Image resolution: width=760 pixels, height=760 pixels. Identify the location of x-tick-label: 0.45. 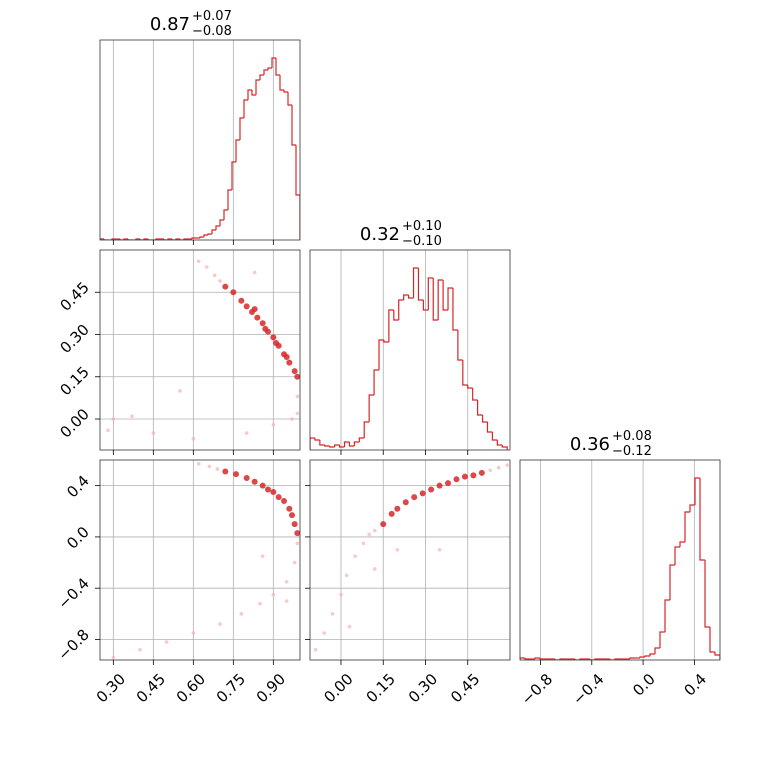
(465, 688).